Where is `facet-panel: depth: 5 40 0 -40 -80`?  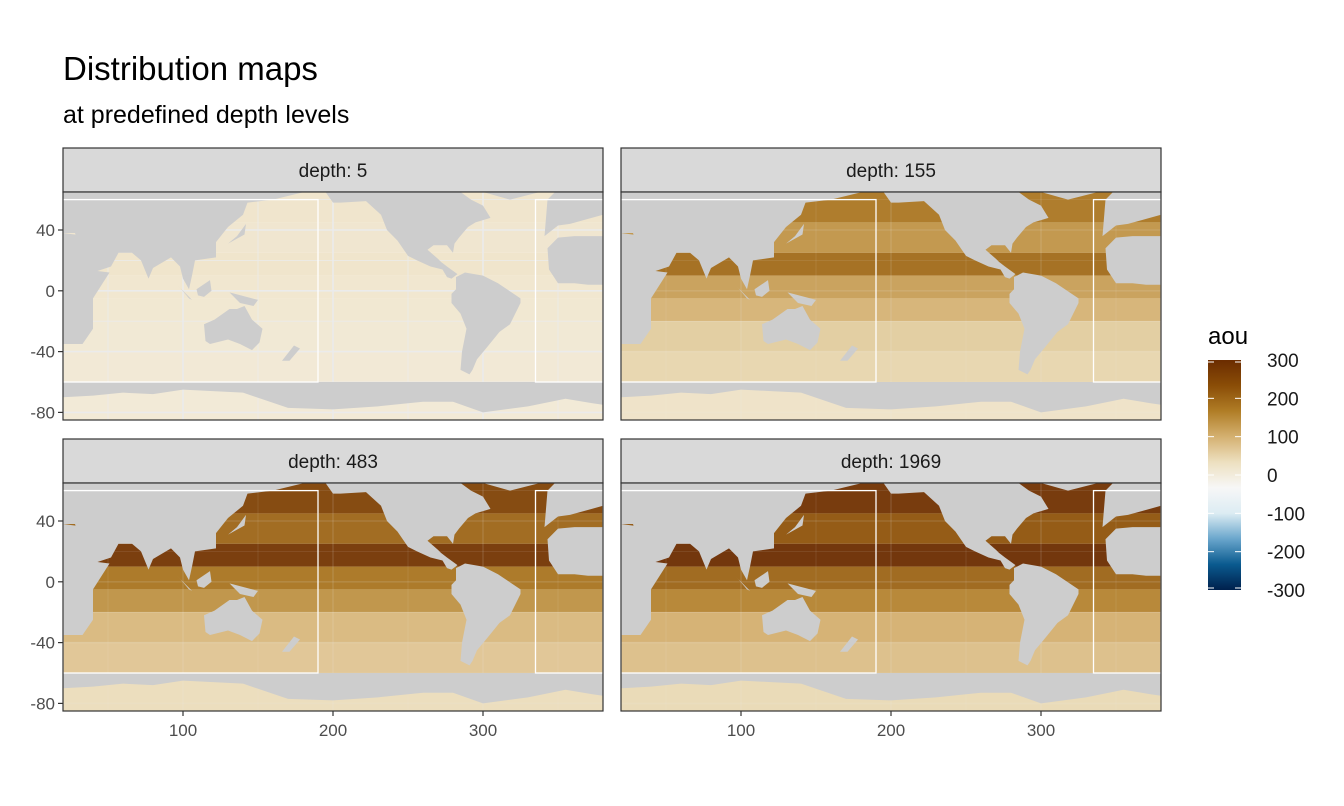 facet-panel: depth: 5 40 0 -40 -80 is located at coordinates (317, 284).